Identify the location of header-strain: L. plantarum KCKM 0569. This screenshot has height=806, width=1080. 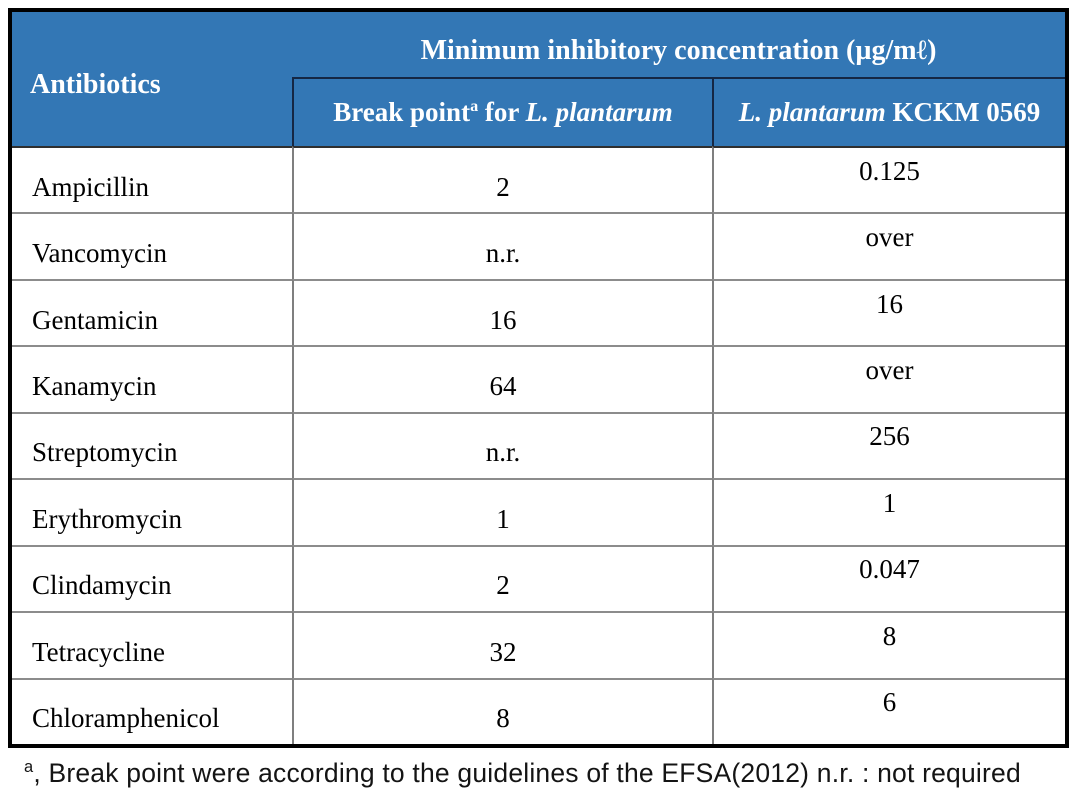
(888, 111).